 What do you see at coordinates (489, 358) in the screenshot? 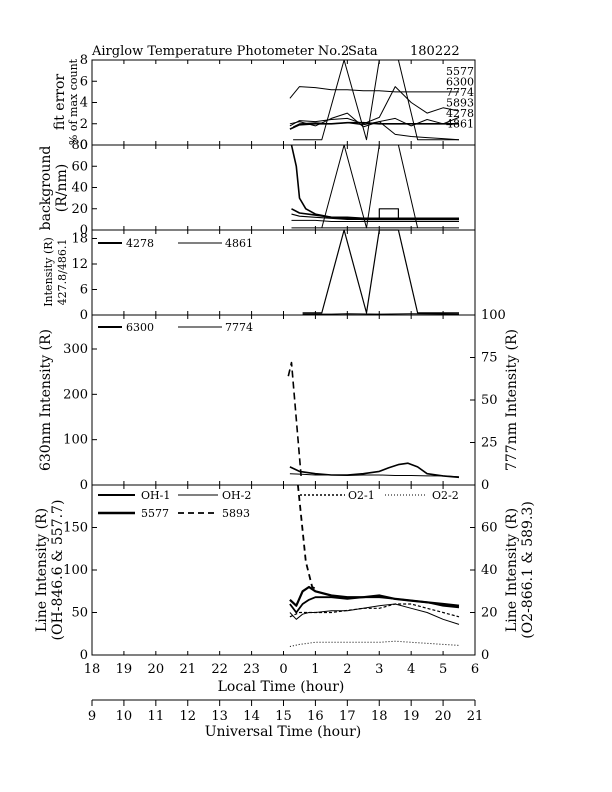
I see `ytick-r-label-3-3: 75` at bounding box center [489, 358].